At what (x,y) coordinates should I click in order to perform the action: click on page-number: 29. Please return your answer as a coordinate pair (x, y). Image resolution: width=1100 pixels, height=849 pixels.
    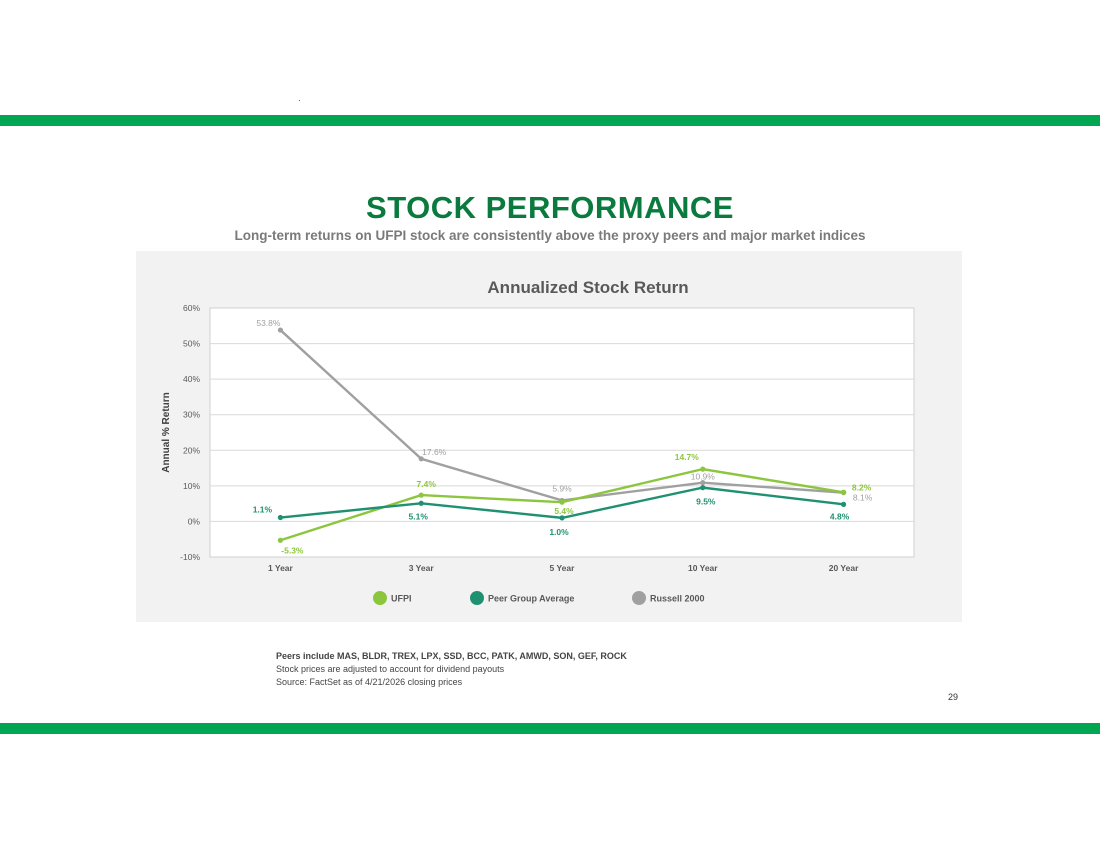
    Looking at the image, I should click on (953, 697).